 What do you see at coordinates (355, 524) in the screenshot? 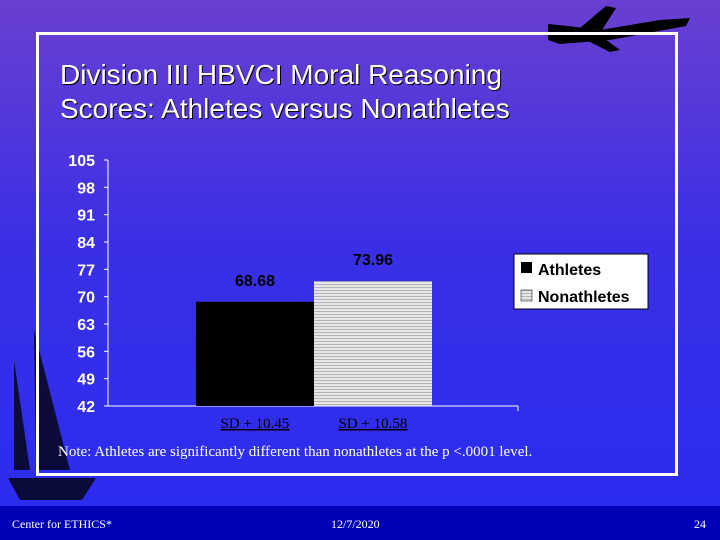
I see `footer-date: 12/7/2020` at bounding box center [355, 524].